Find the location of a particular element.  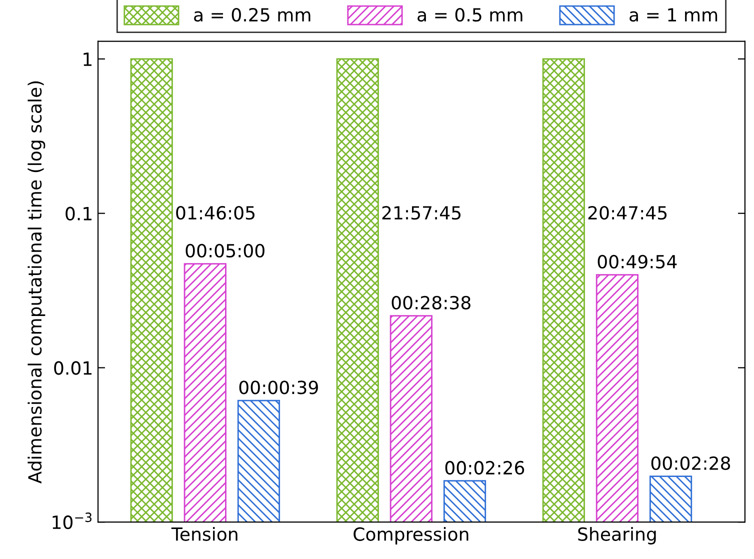

legend-label: a = 0.5 mm is located at coordinates (470, 15).